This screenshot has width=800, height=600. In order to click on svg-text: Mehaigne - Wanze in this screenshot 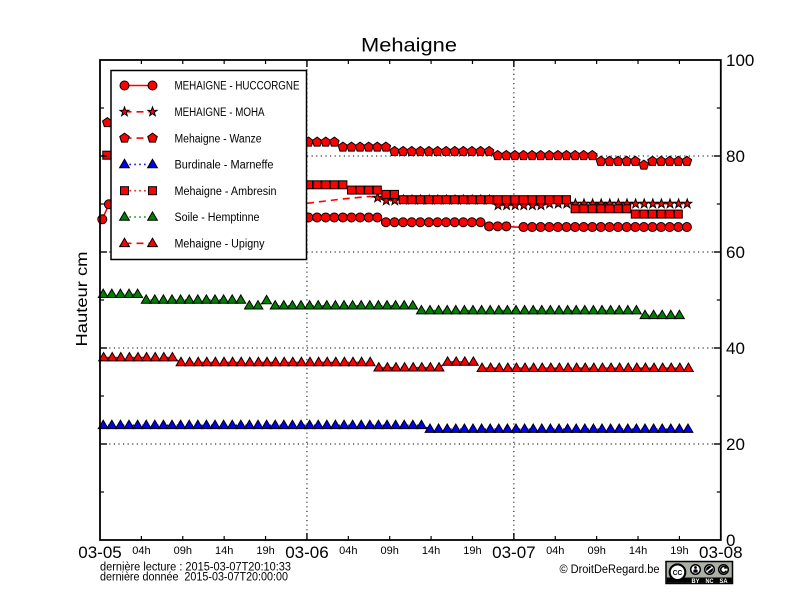, I will do `click(218, 139)`.